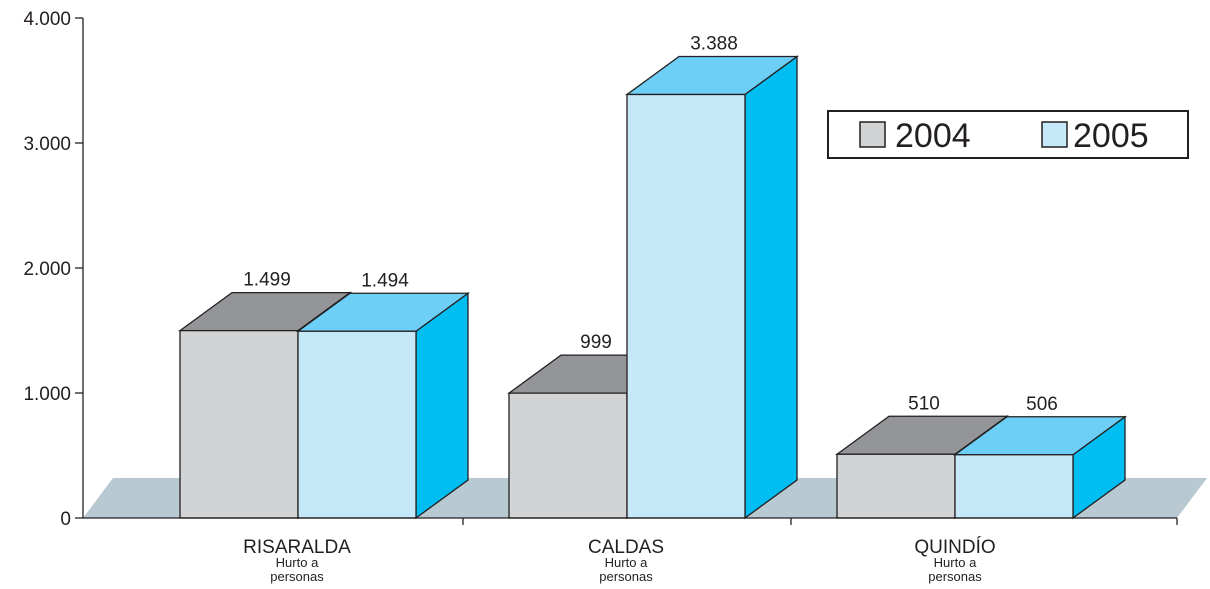 This screenshot has width=1210, height=589. What do you see at coordinates (385, 280) in the screenshot?
I see `data-label: 1.494` at bounding box center [385, 280].